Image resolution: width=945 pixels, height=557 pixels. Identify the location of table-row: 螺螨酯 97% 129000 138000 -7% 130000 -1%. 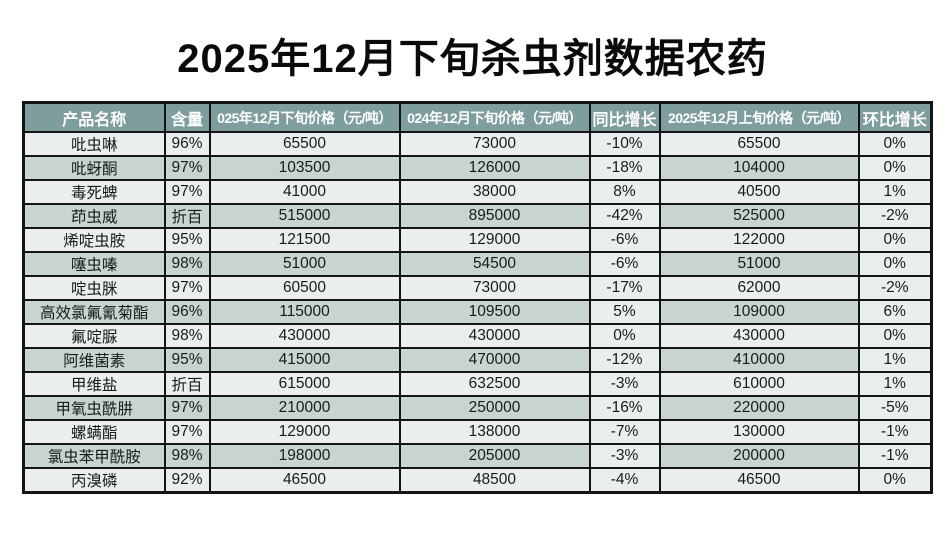
(477, 432).